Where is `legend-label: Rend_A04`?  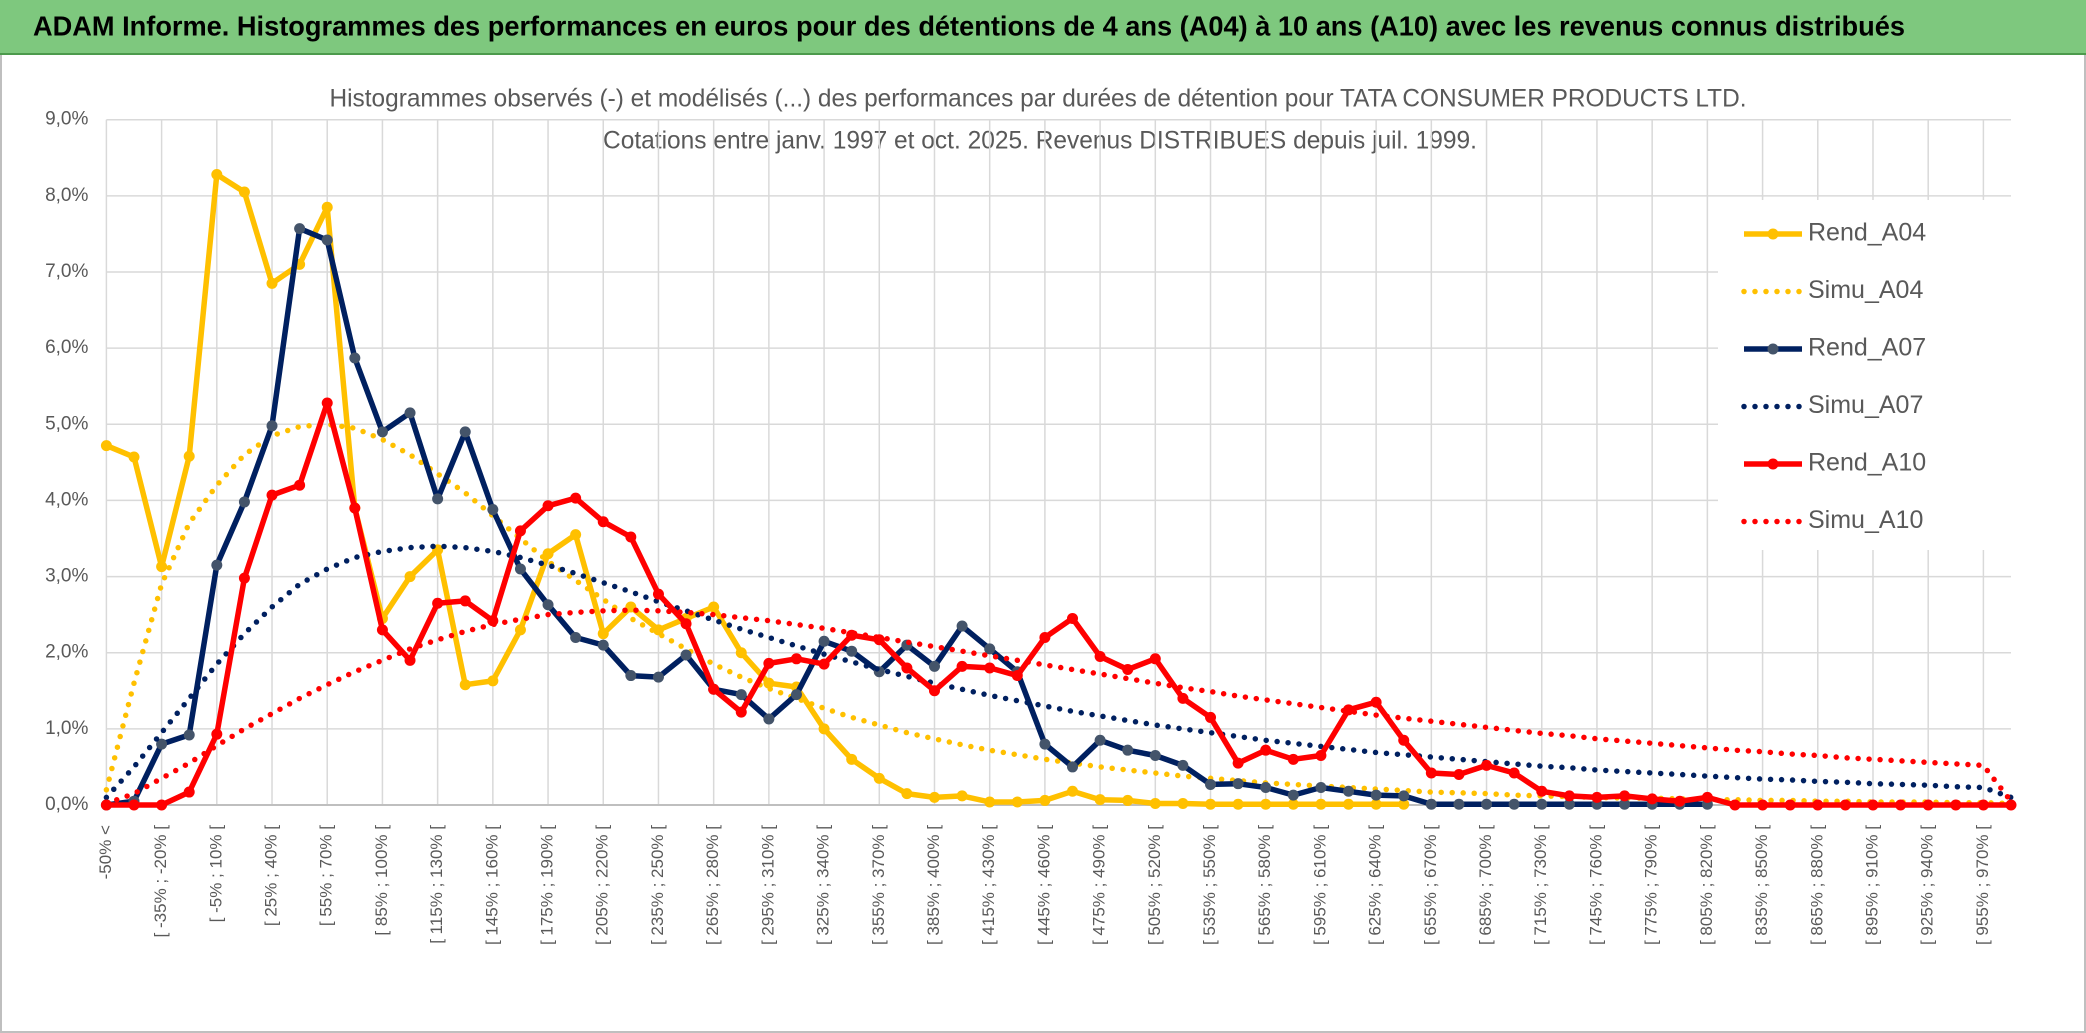 legend-label: Rend_A04 is located at coordinates (1867, 233).